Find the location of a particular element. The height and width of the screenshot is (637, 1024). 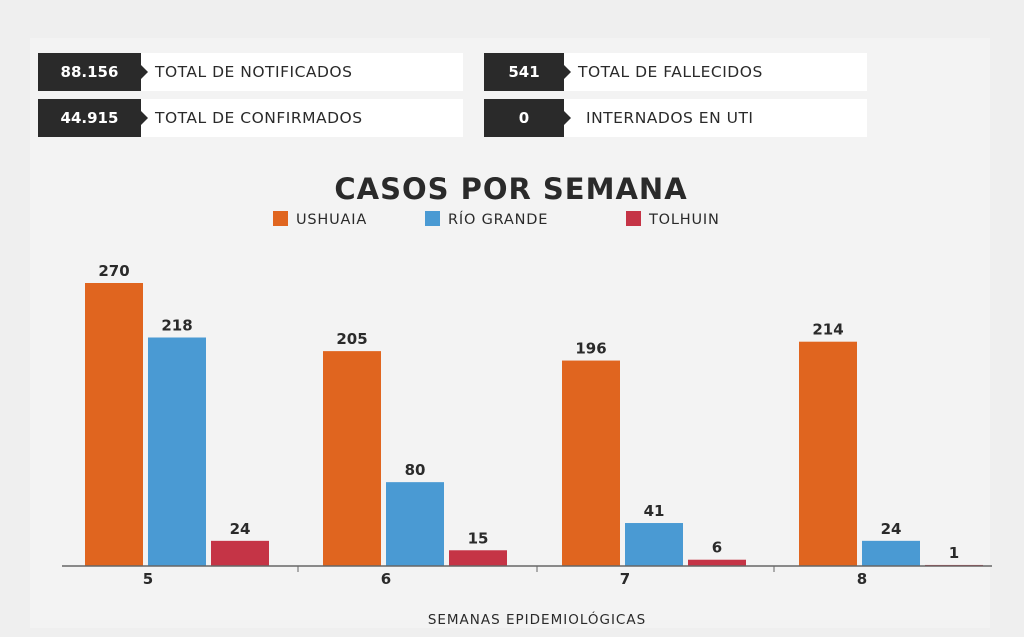

data-label-rio-grande-week-7: 41 is located at coordinates (654, 511).